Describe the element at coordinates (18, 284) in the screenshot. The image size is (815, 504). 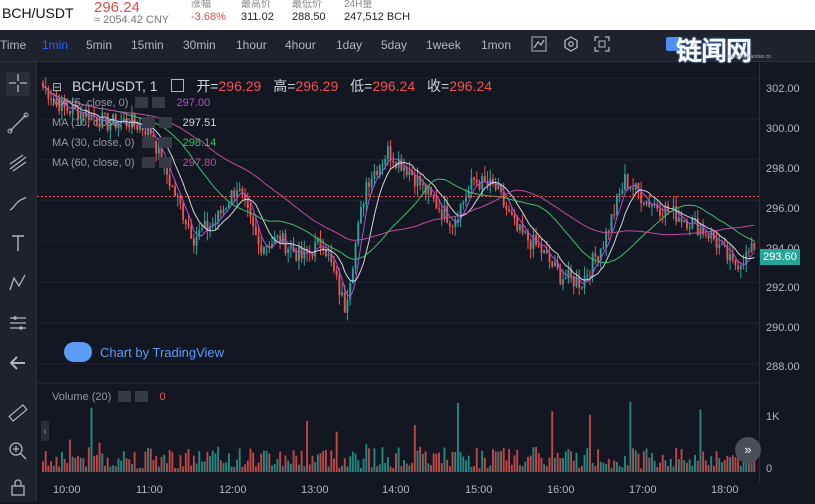
I see `pattern-icon` at that location.